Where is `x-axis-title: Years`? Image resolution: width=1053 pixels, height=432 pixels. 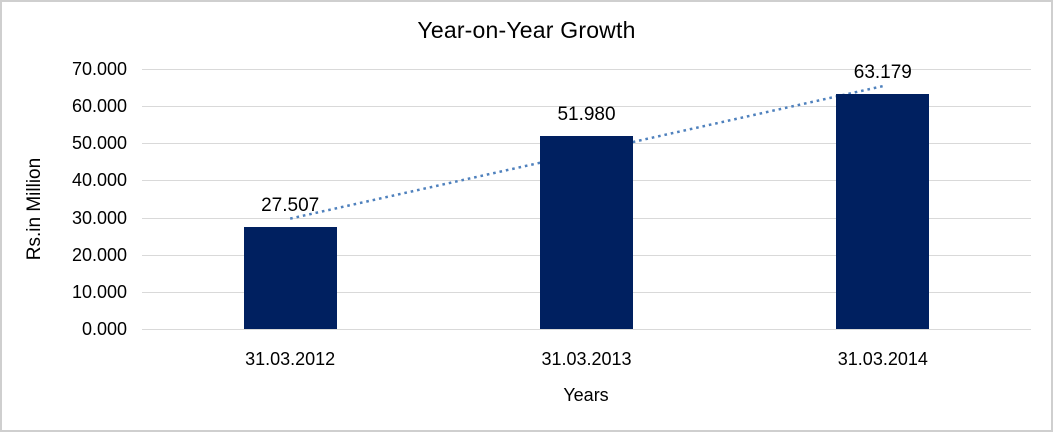
x-axis-title: Years is located at coordinates (586, 395).